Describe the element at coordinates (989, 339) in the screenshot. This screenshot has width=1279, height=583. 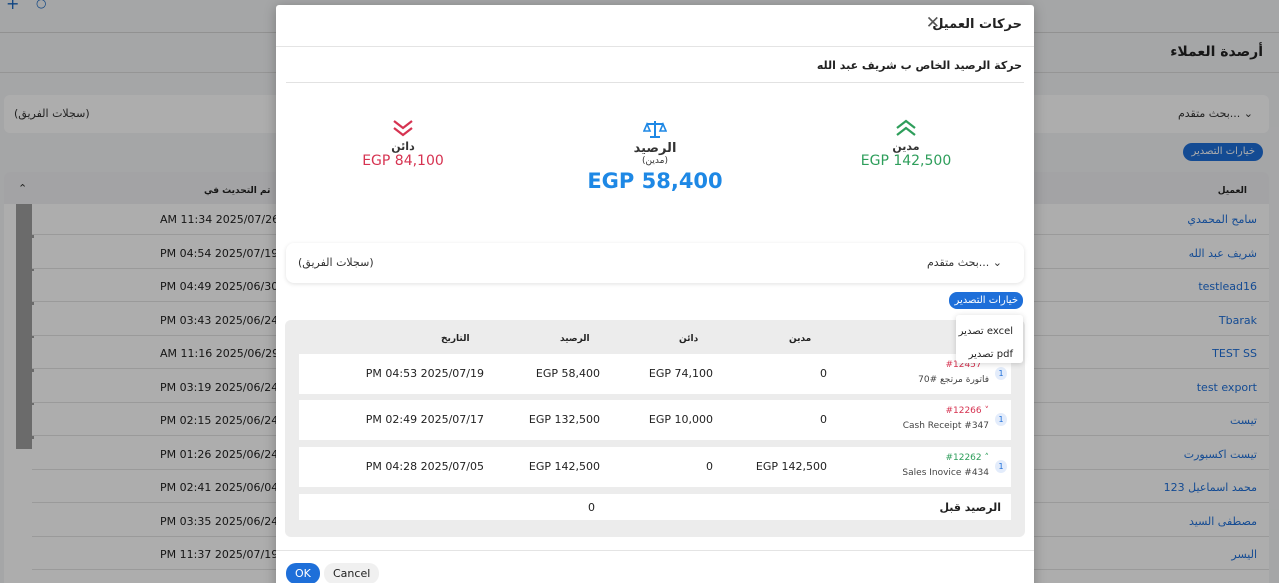
I see `export-menu: تصدير excel تصدير pdf` at that location.